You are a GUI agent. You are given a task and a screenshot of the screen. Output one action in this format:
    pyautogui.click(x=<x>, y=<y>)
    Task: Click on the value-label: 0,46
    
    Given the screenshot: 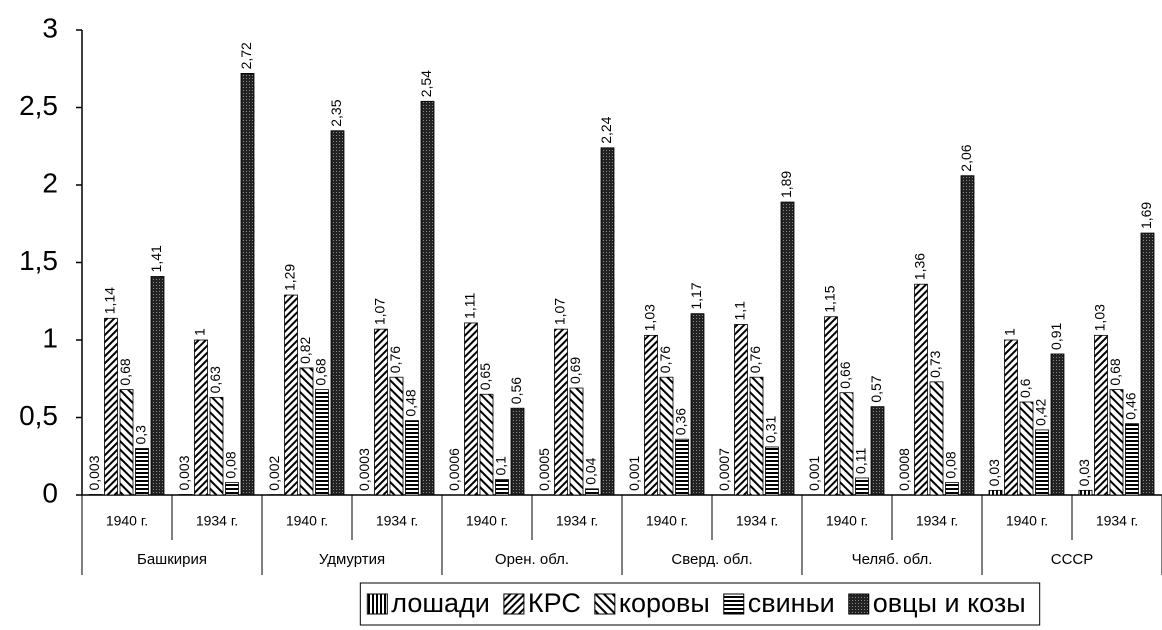 What is the action you would take?
    pyautogui.click(x=1131, y=405)
    